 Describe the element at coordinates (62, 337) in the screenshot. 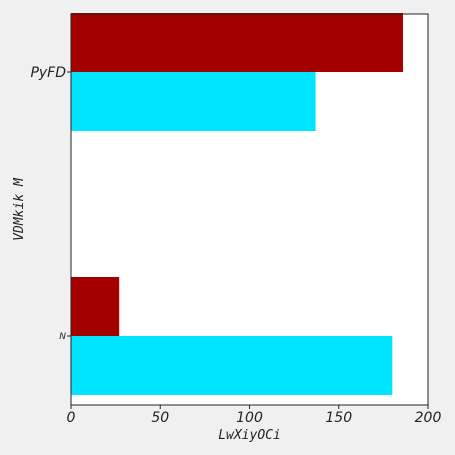

I see `category-label-n: N` at that location.